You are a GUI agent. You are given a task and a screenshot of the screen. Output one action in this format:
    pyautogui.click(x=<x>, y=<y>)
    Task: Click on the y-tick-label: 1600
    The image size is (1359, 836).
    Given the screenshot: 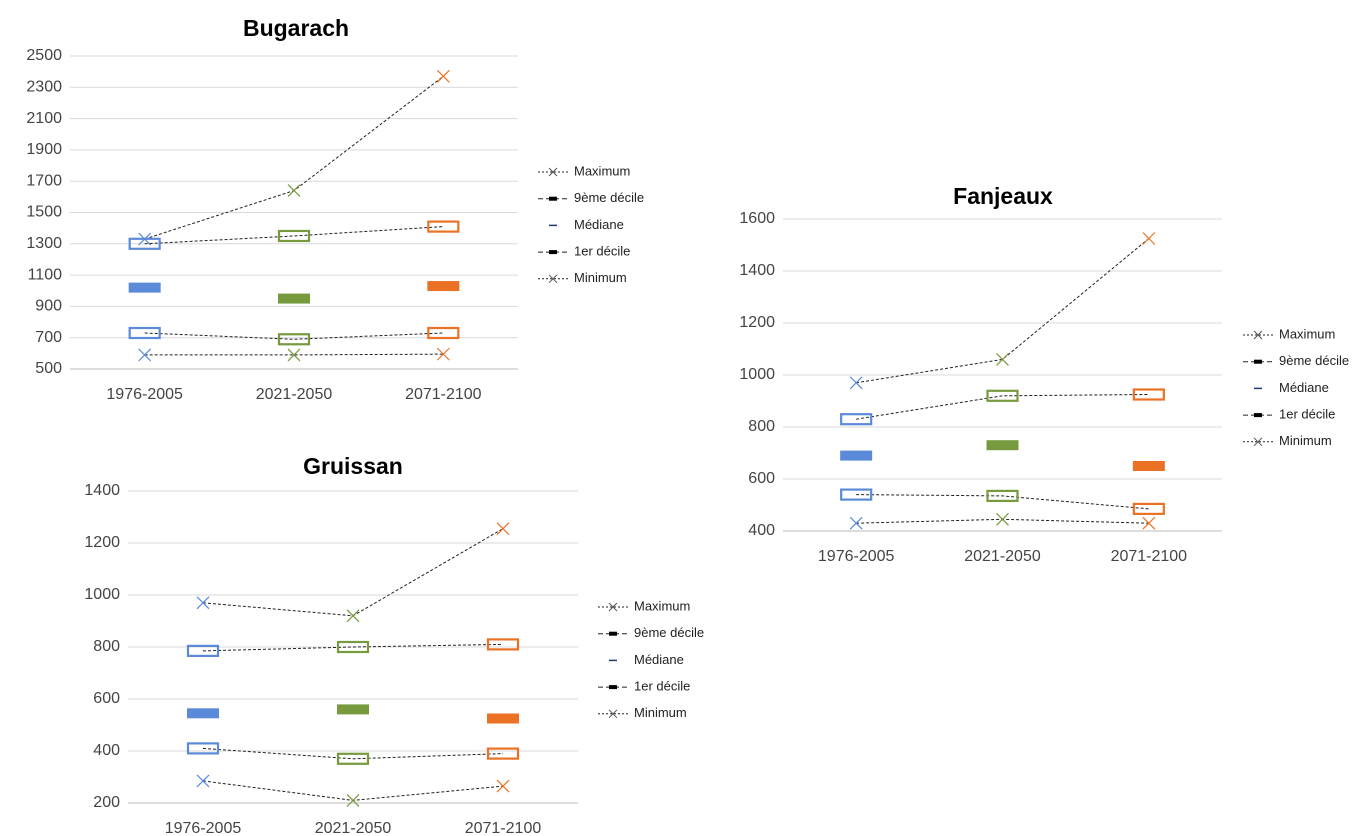 What is the action you would take?
    pyautogui.click(x=757, y=218)
    